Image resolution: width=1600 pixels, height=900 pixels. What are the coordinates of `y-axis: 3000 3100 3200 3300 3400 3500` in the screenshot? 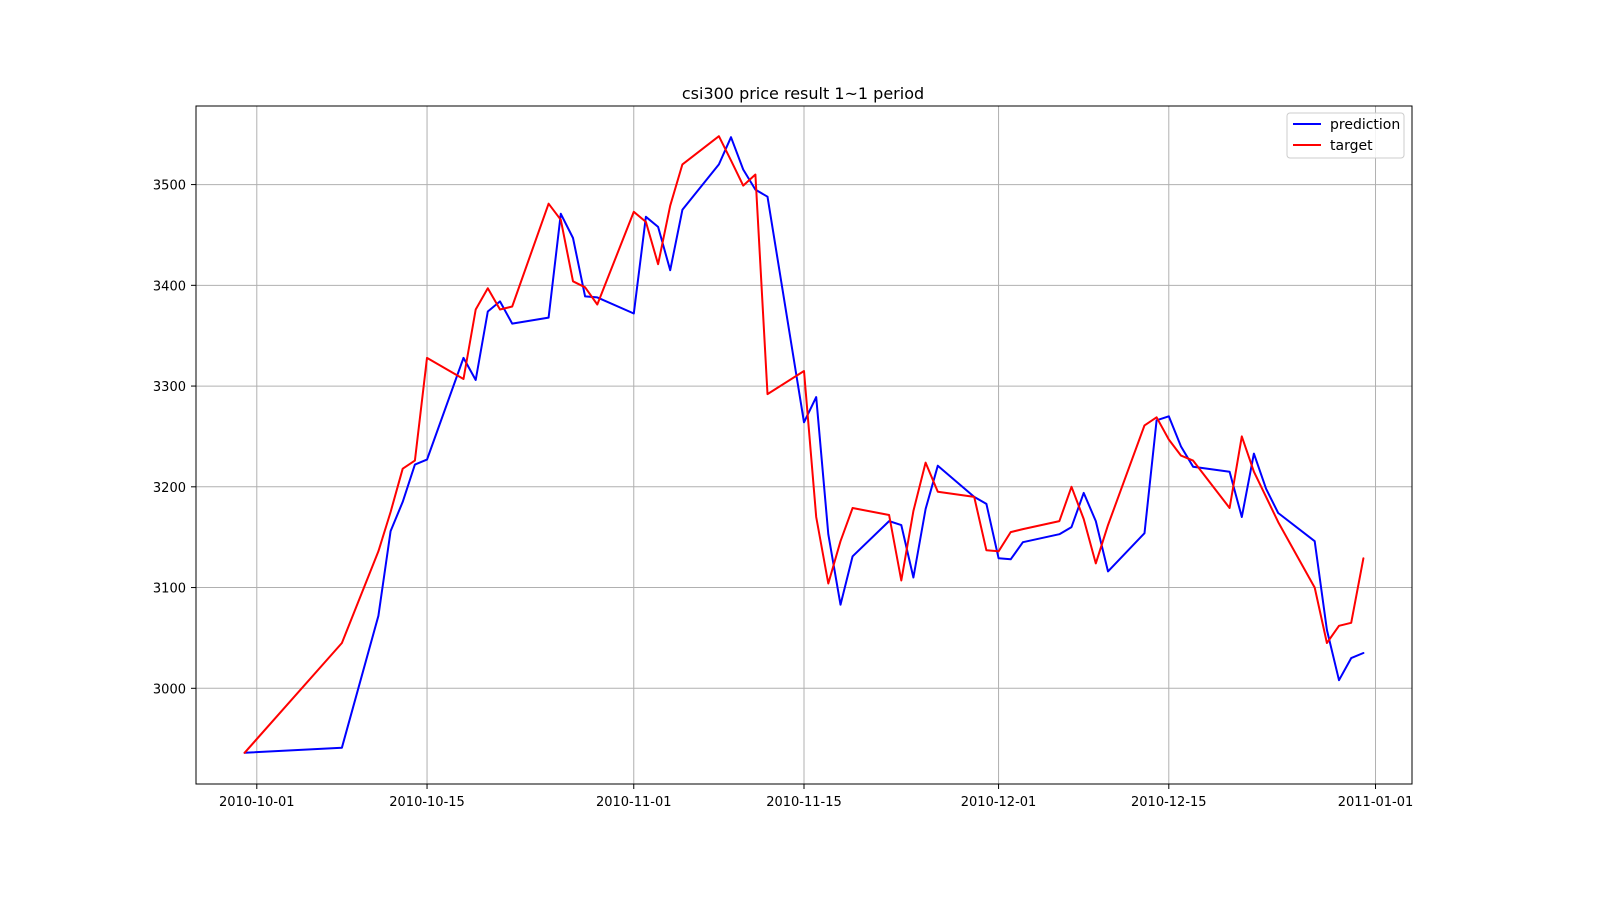 It's located at (174, 438).